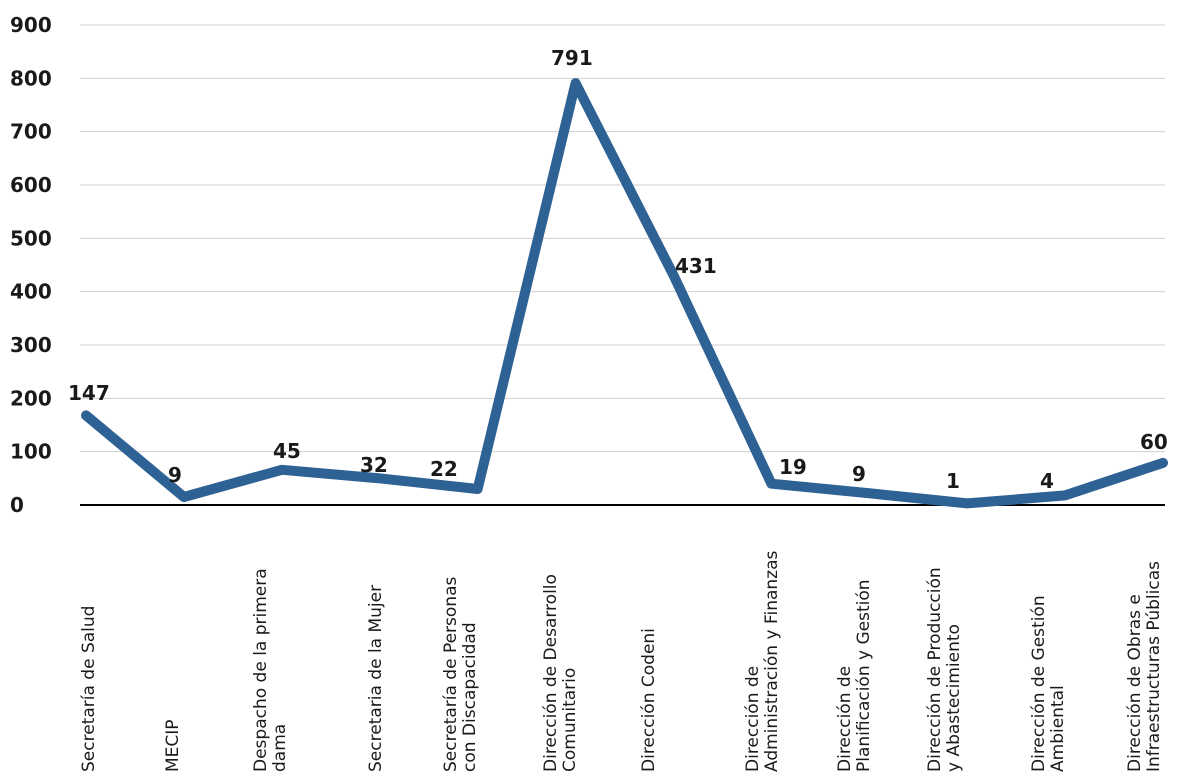 The height and width of the screenshot is (776, 1180). I want to click on category-label-line: Dirección Codeni, so click(649, 700).